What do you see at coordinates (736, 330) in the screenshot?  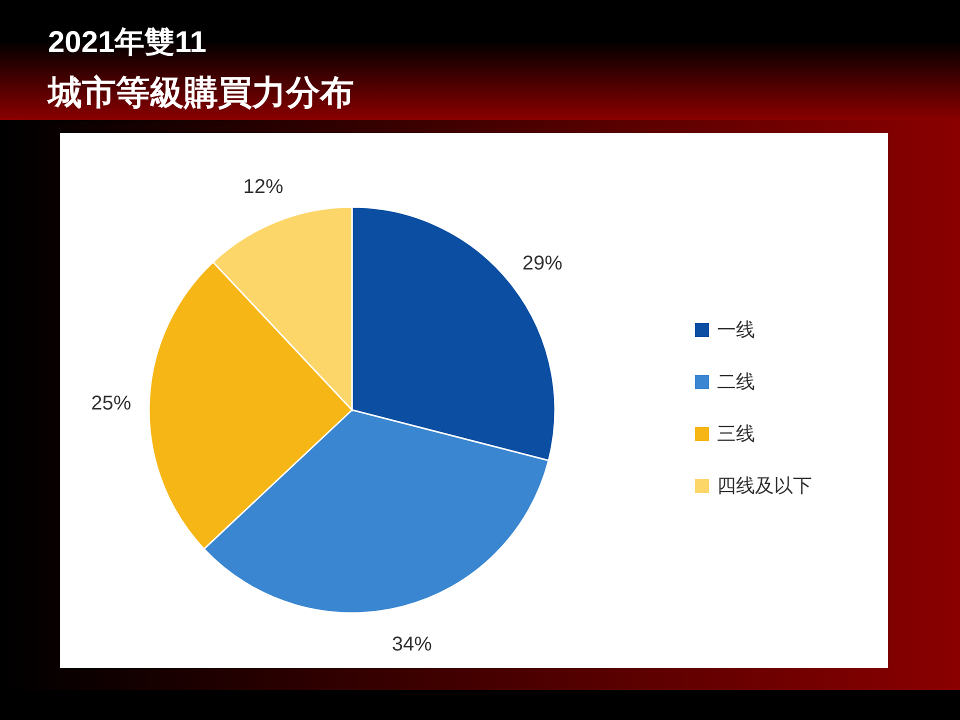 I see `legend-label: 一线` at bounding box center [736, 330].